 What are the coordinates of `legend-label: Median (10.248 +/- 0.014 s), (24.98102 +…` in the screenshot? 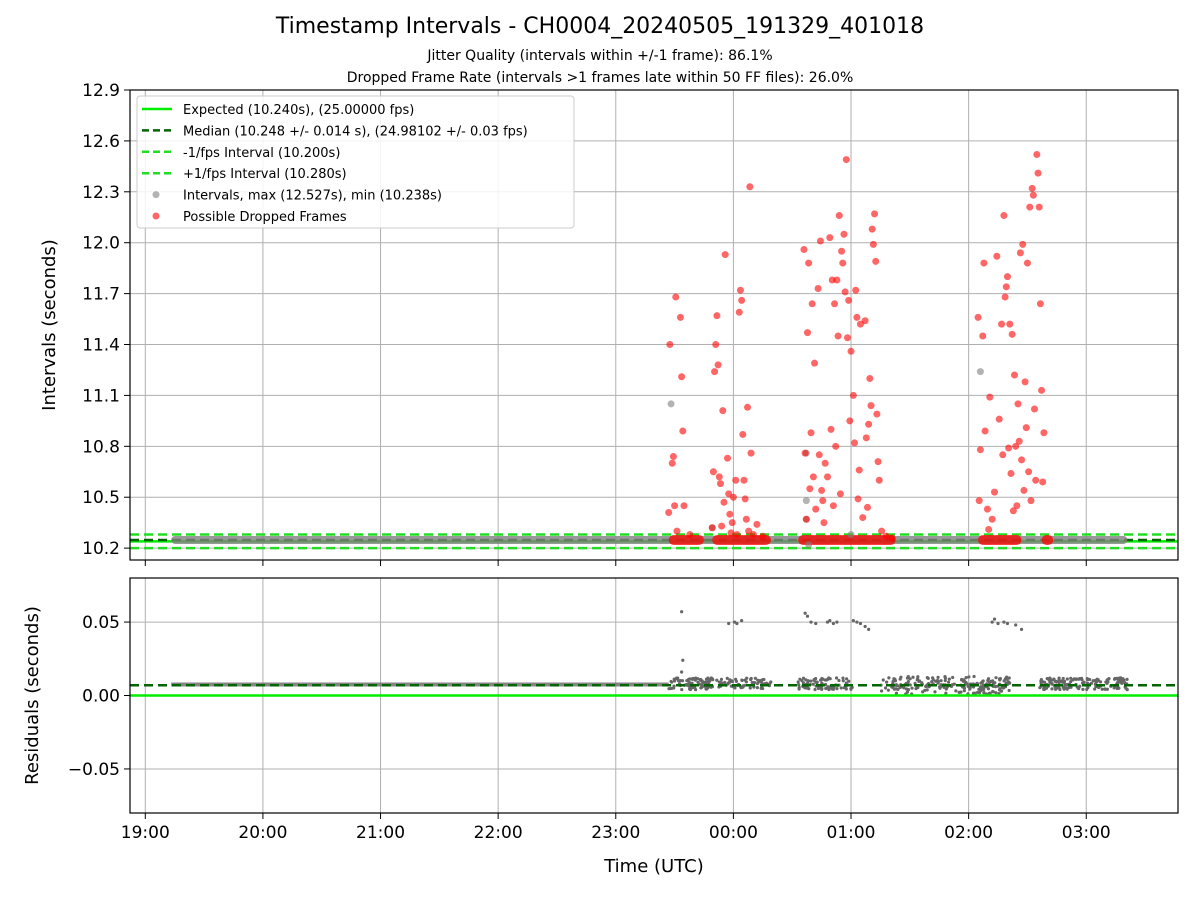 It's located at (355, 131).